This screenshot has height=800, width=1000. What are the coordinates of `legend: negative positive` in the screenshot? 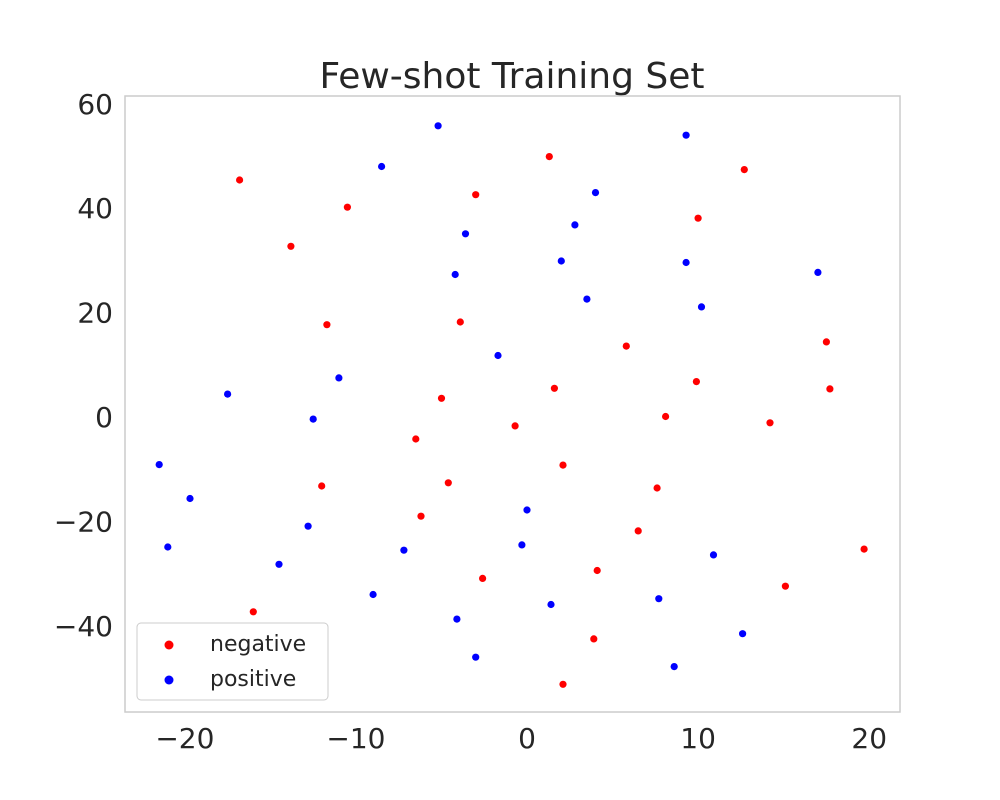 It's located at (232, 661).